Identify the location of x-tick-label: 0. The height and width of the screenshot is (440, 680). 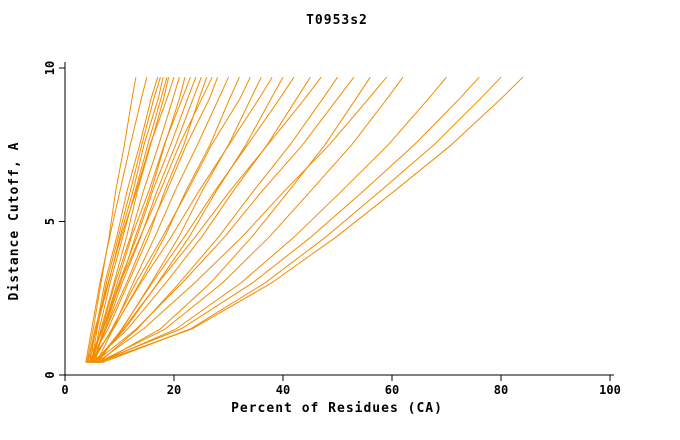
(64, 390).